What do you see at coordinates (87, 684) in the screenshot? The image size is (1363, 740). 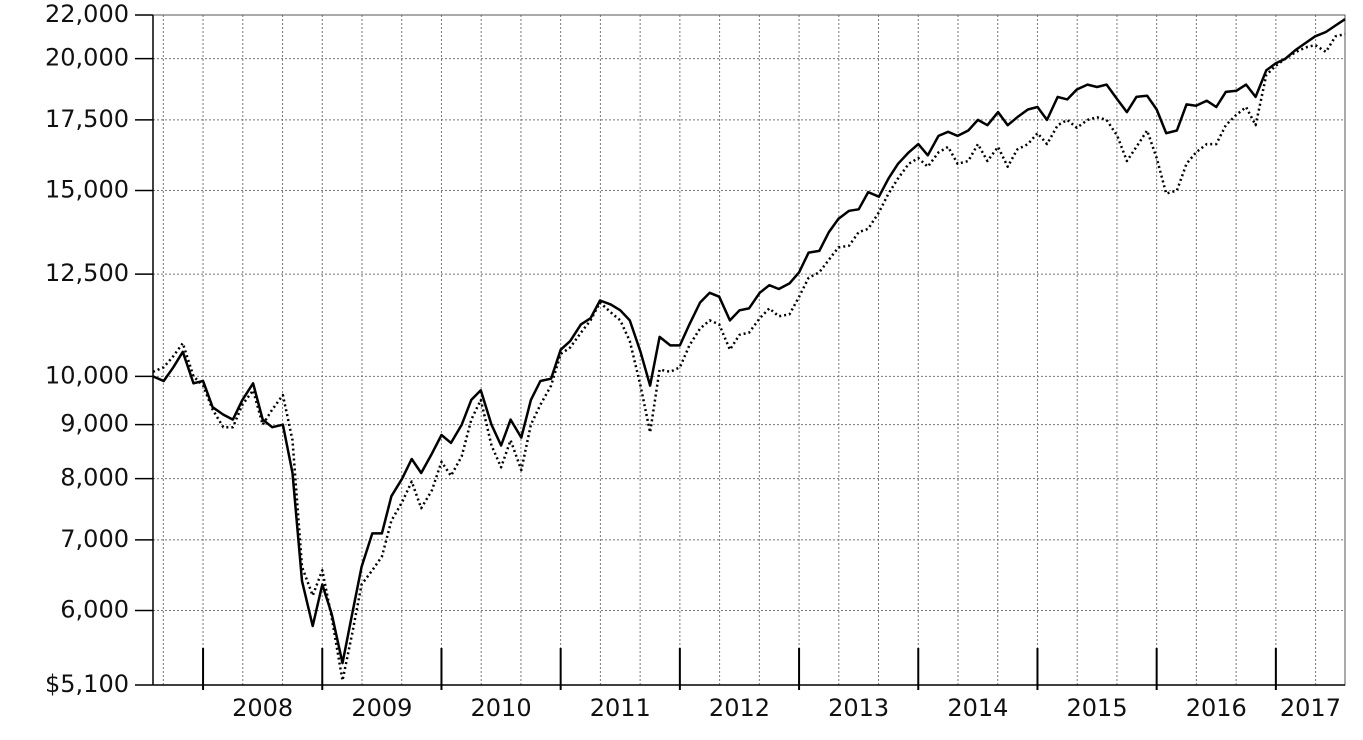 I see `y-tick-label: $5,100` at bounding box center [87, 684].